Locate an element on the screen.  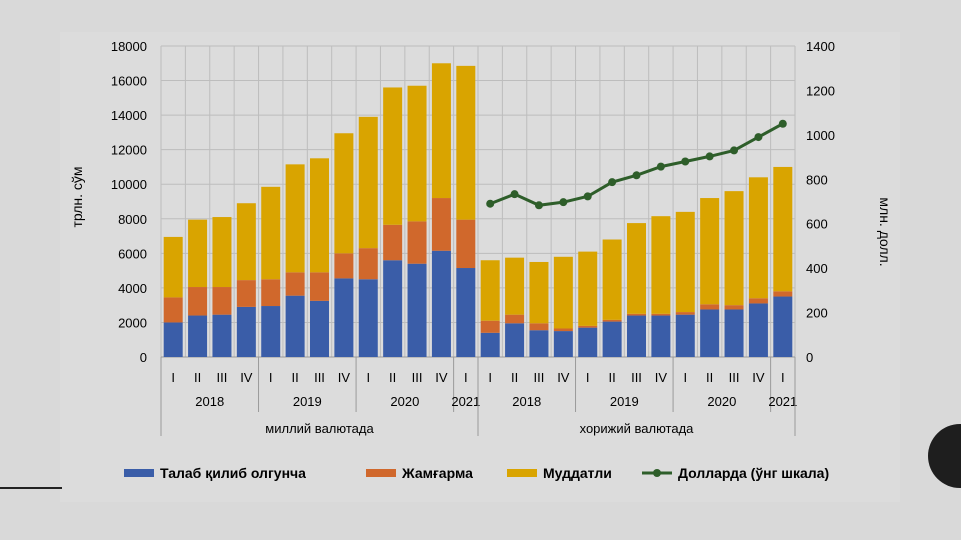
dollar-line is located at coordinates (636, 164).